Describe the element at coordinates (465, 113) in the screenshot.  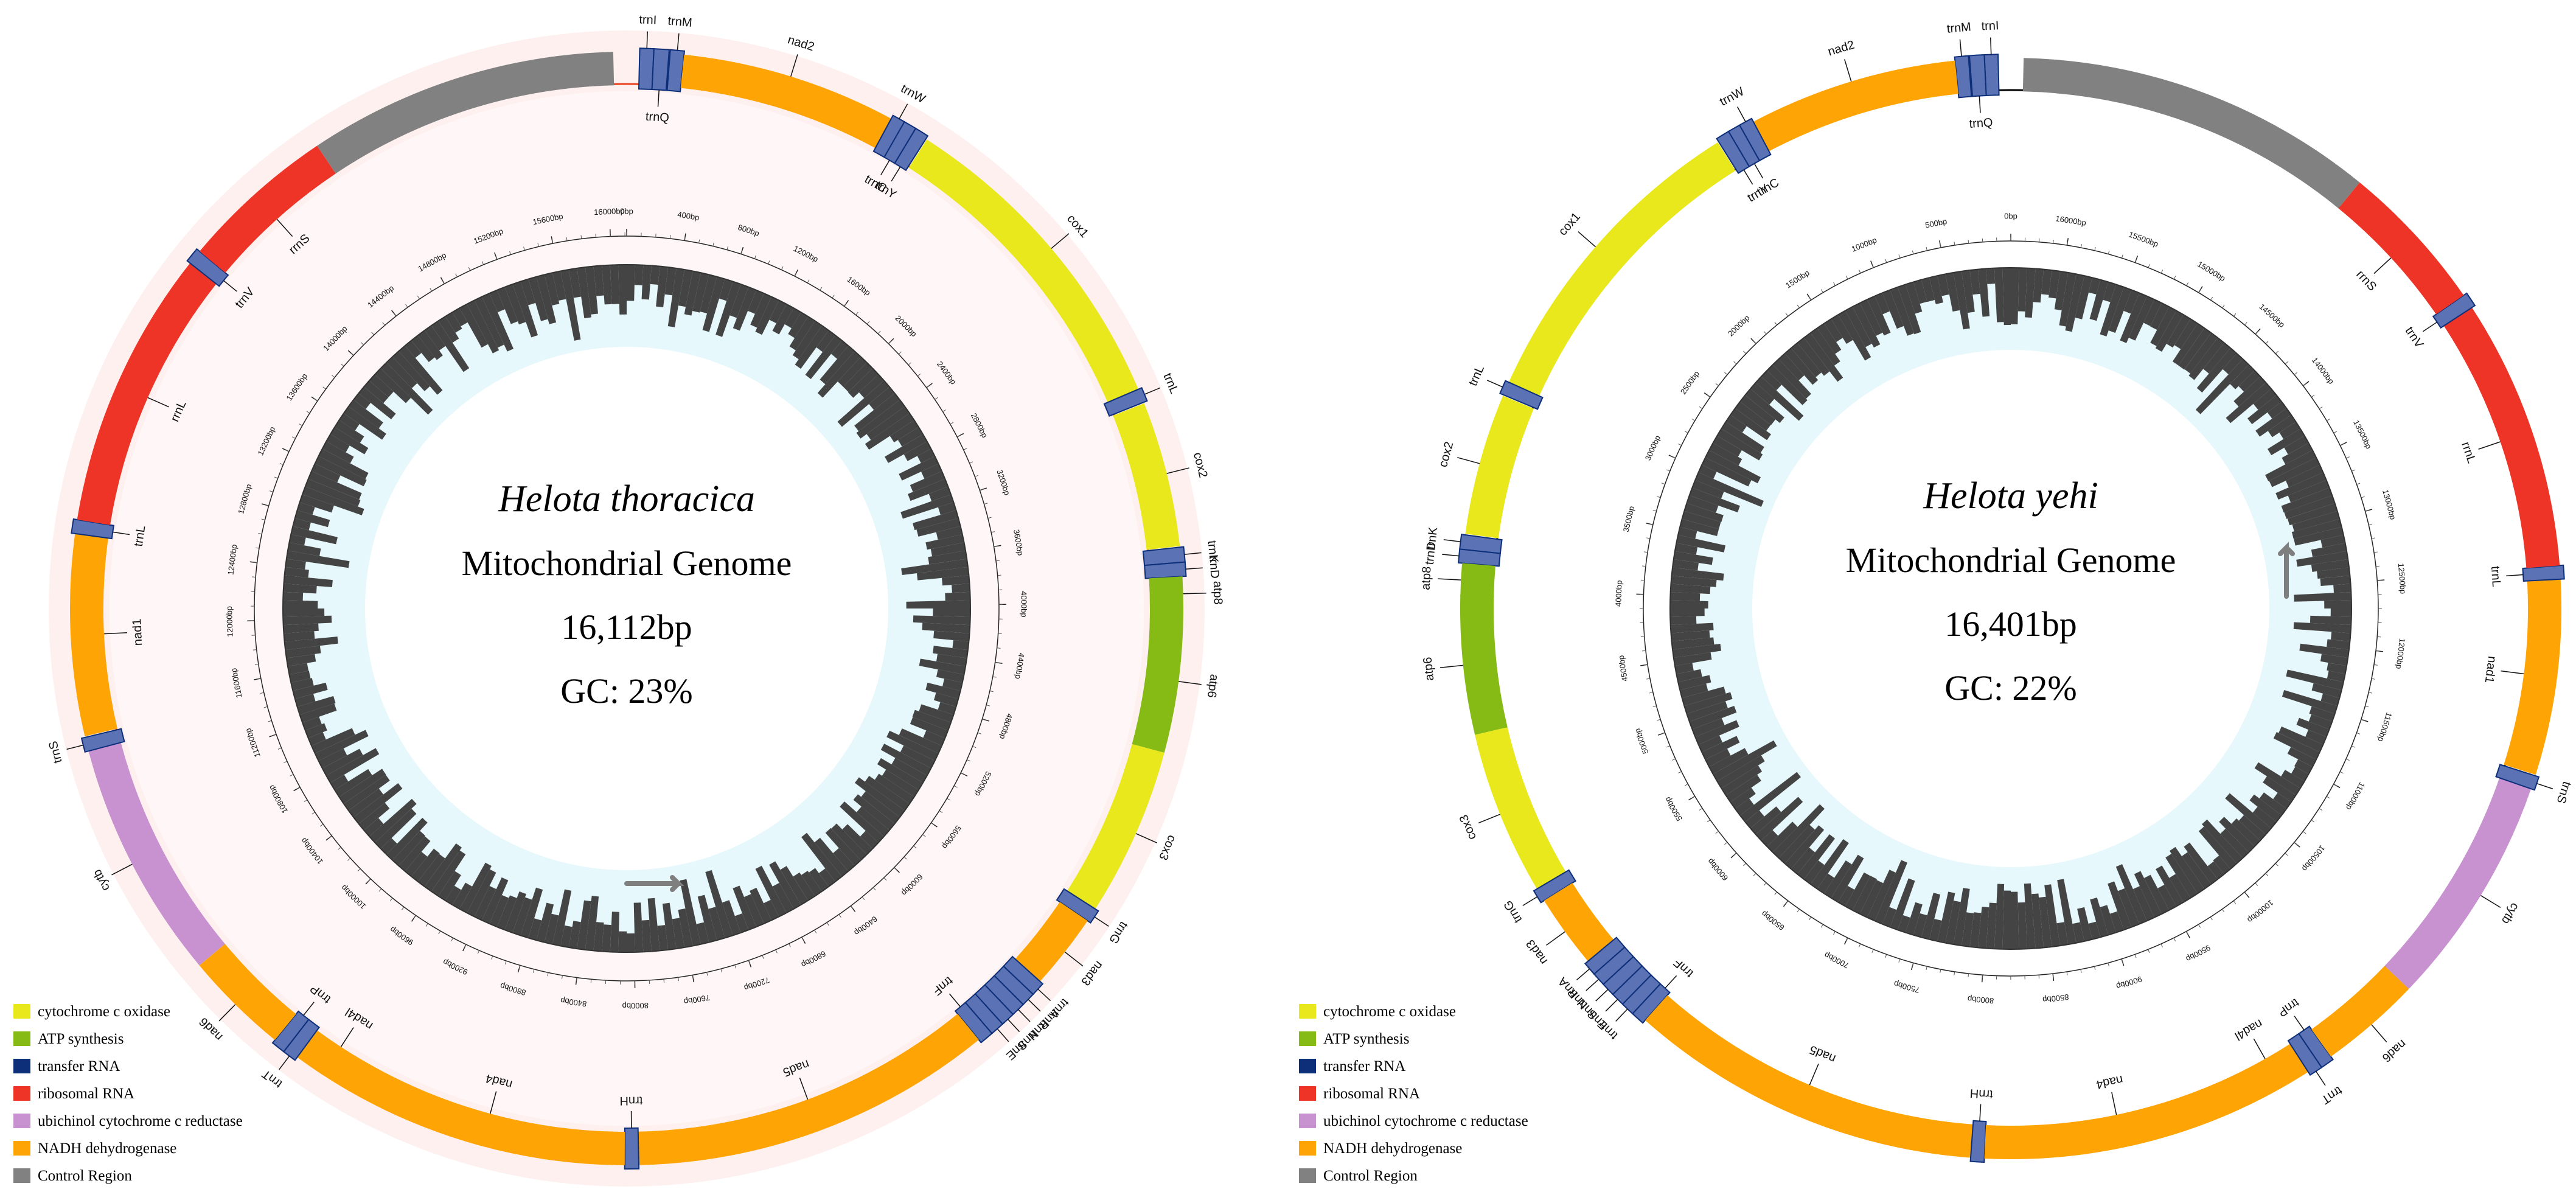
I see `gene-control` at that location.